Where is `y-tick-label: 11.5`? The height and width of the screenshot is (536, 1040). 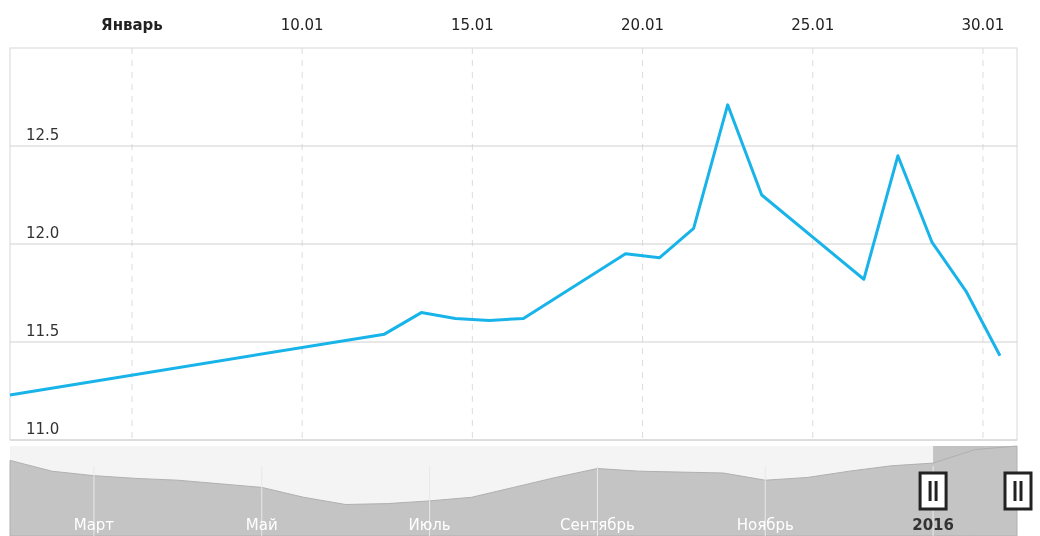 y-tick-label: 11.5 is located at coordinates (43, 331).